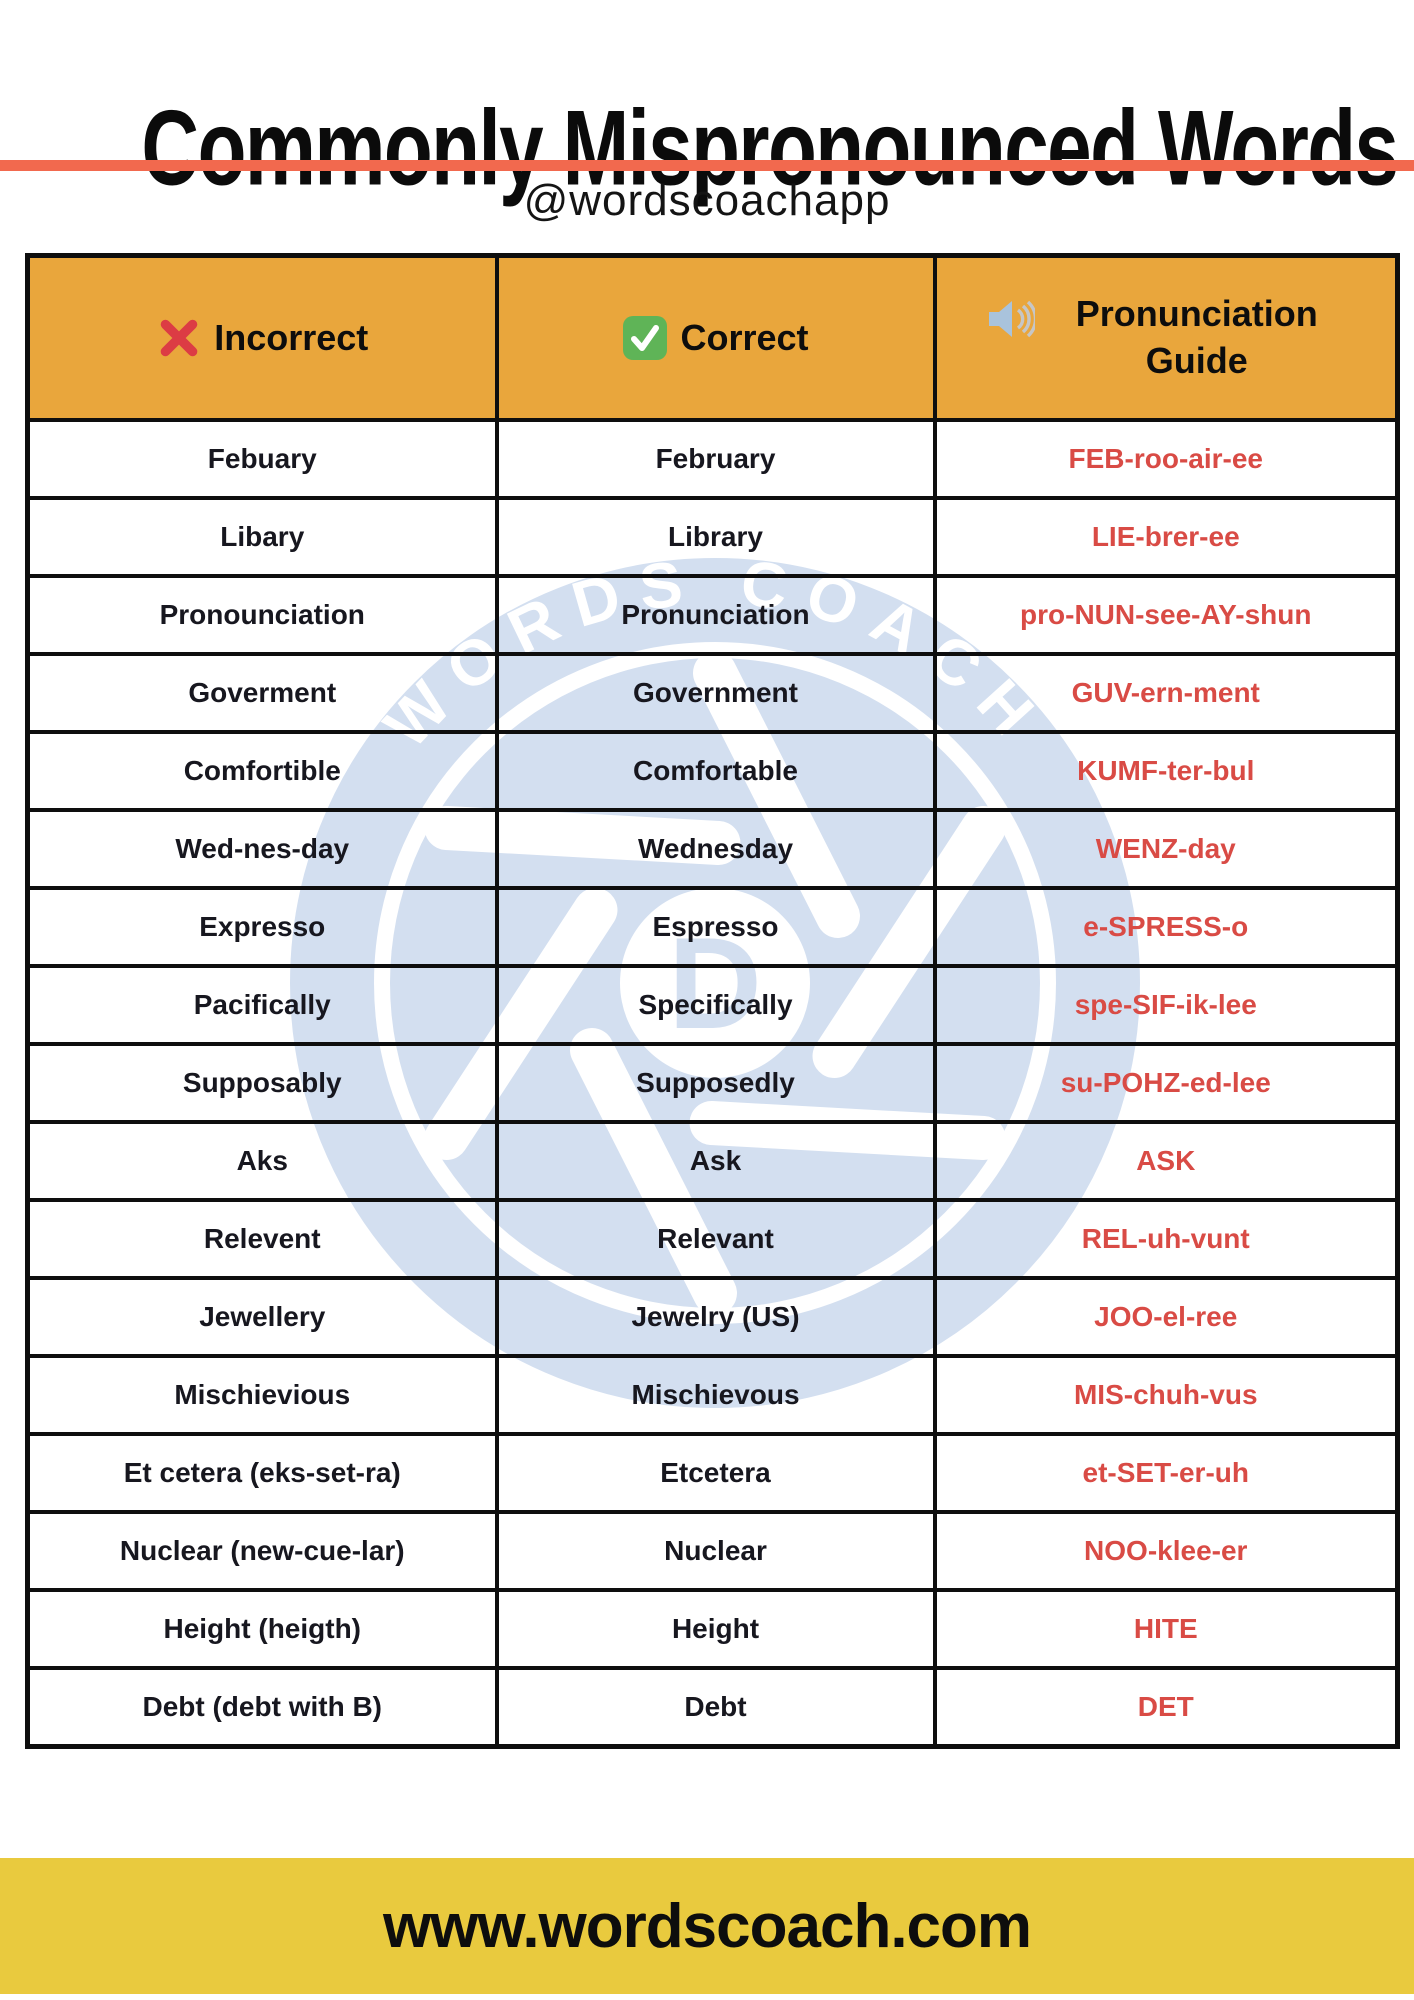  What do you see at coordinates (1166, 1239) in the screenshot?
I see `pronunciation-cell: REL-uh-vunt` at bounding box center [1166, 1239].